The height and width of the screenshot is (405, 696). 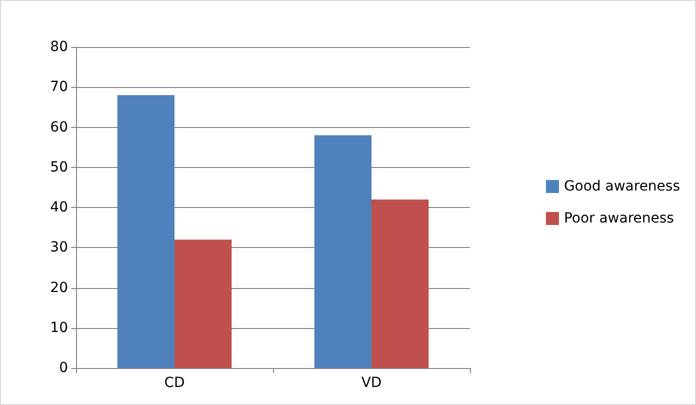 What do you see at coordinates (59, 248) in the screenshot?
I see `y-tick-label: 30` at bounding box center [59, 248].